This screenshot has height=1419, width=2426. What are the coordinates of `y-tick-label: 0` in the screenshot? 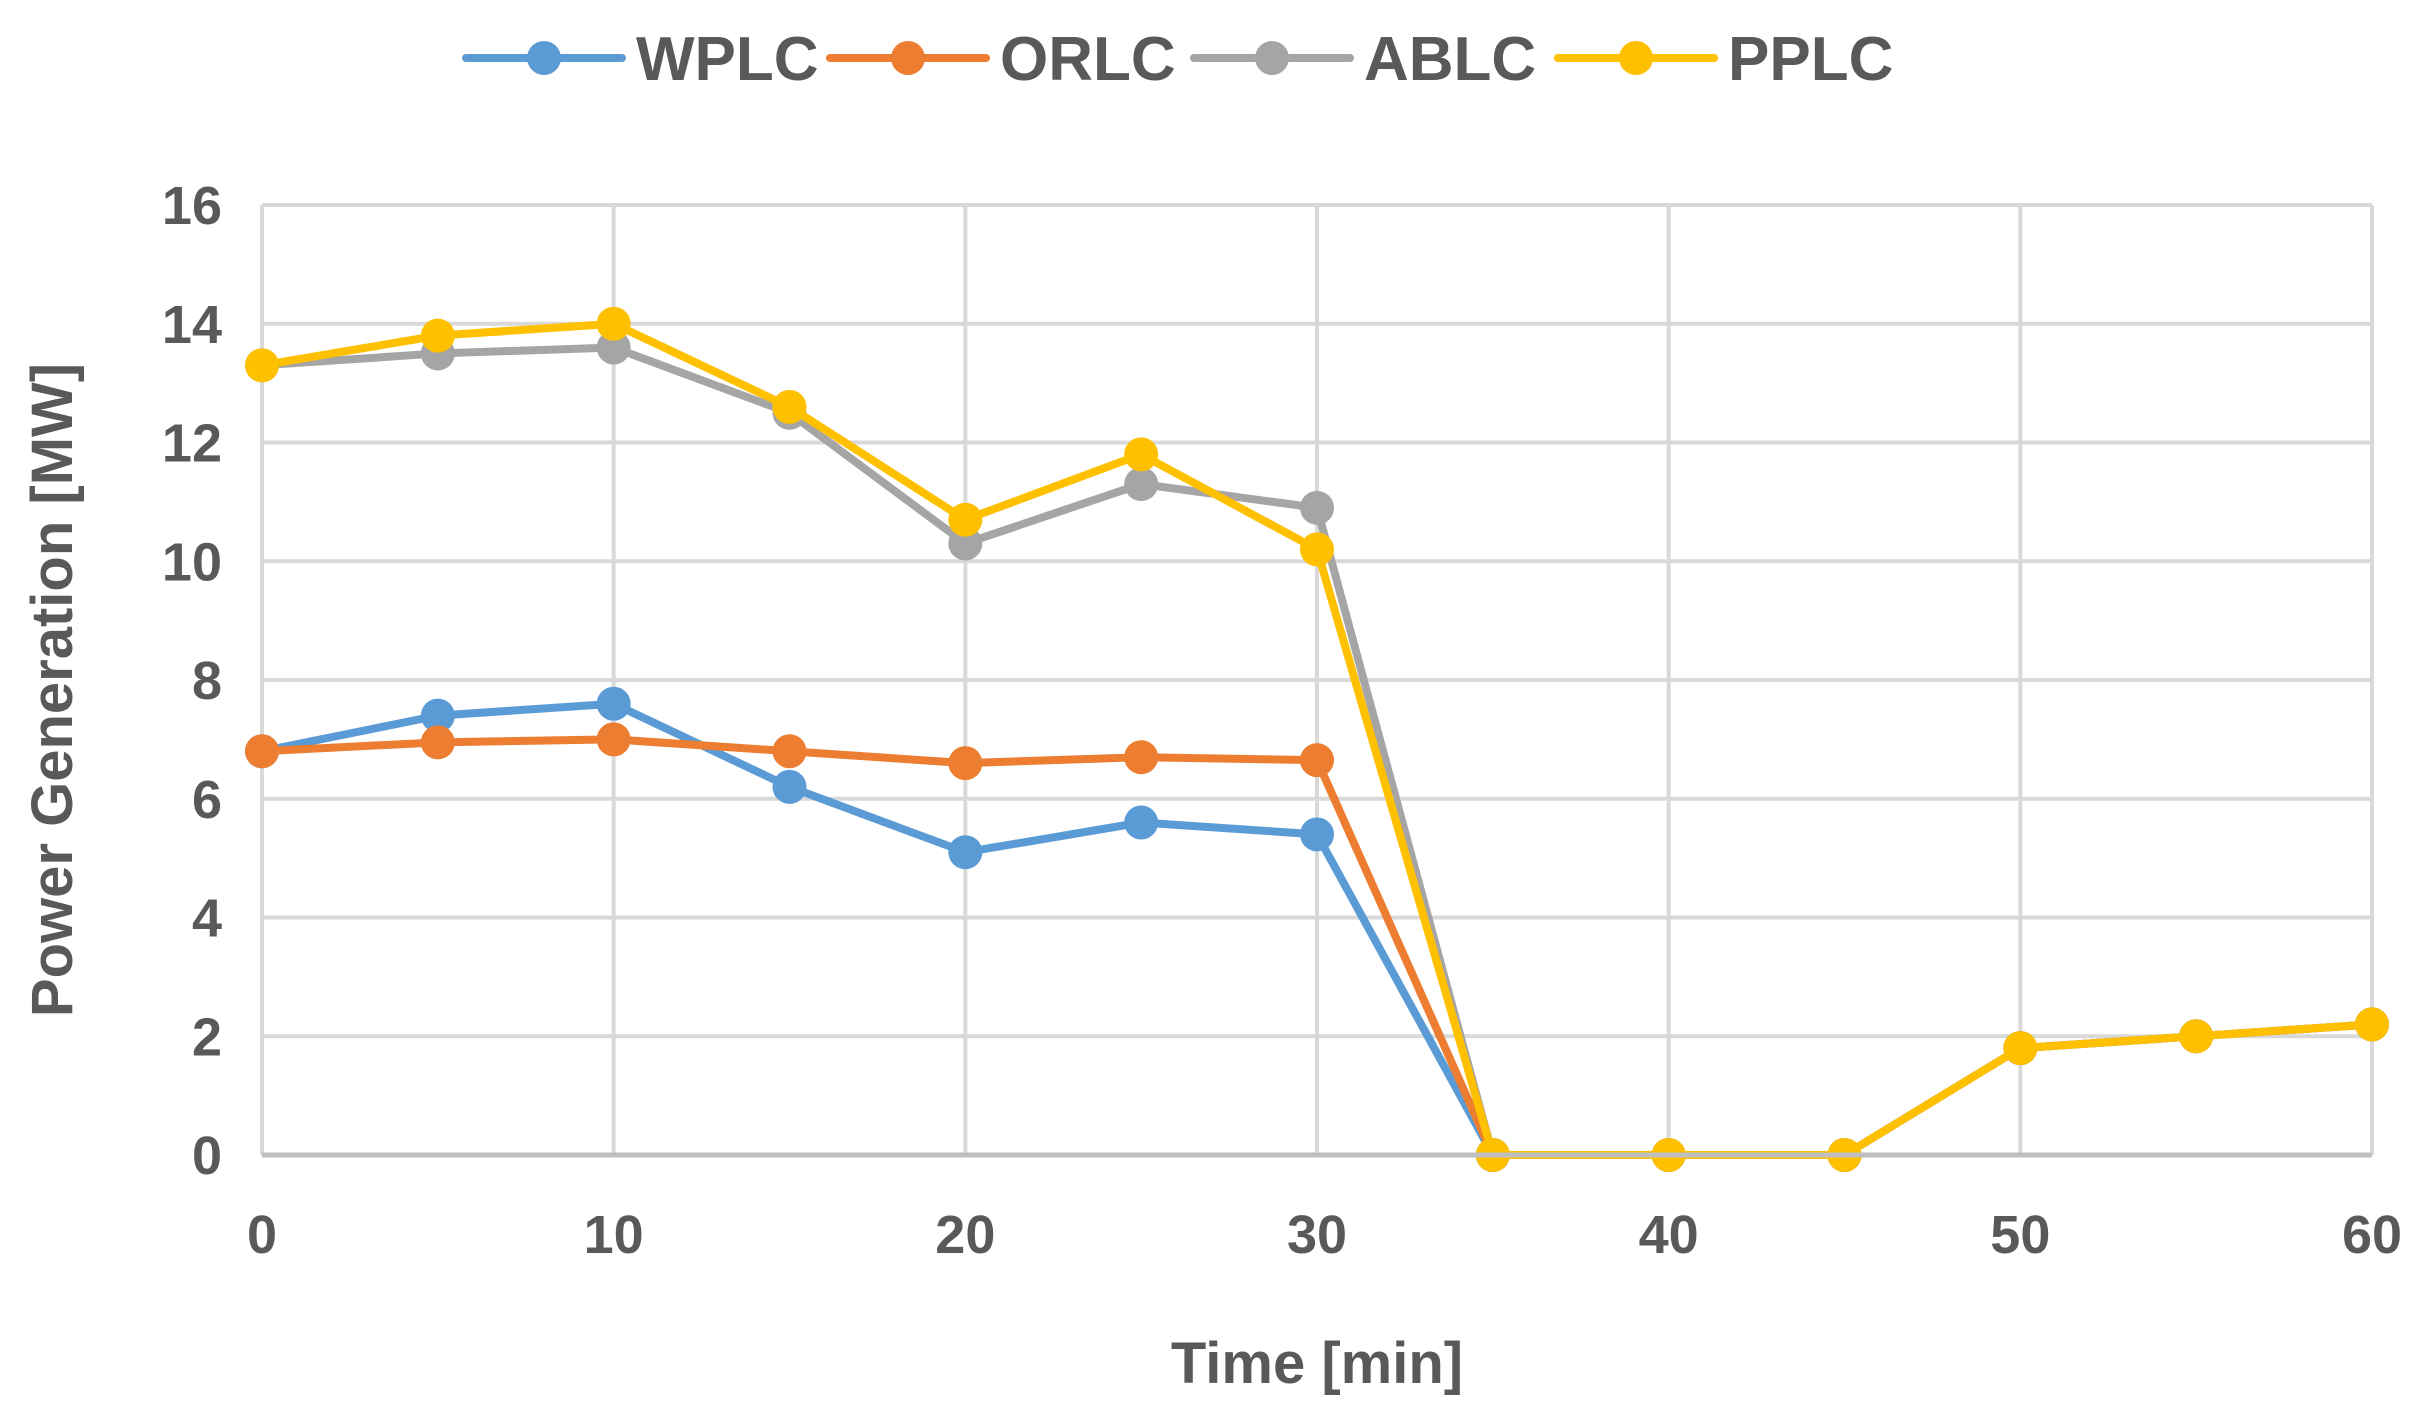 It's located at (207, 1156).